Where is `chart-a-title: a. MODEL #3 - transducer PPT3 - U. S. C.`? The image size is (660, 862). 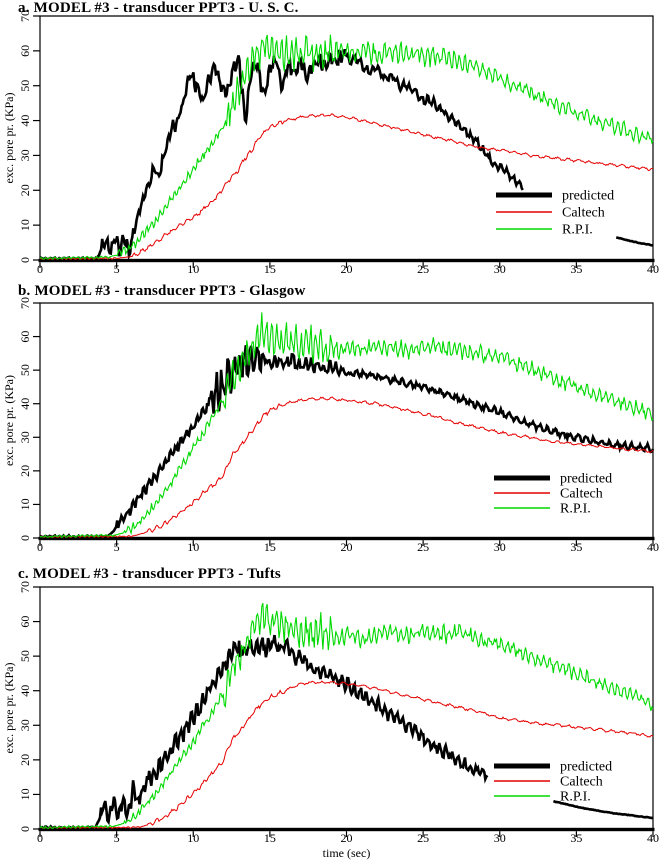
chart-a-title: a. MODEL #3 - transducer PPT3 - U. S. C. is located at coordinates (158, 8).